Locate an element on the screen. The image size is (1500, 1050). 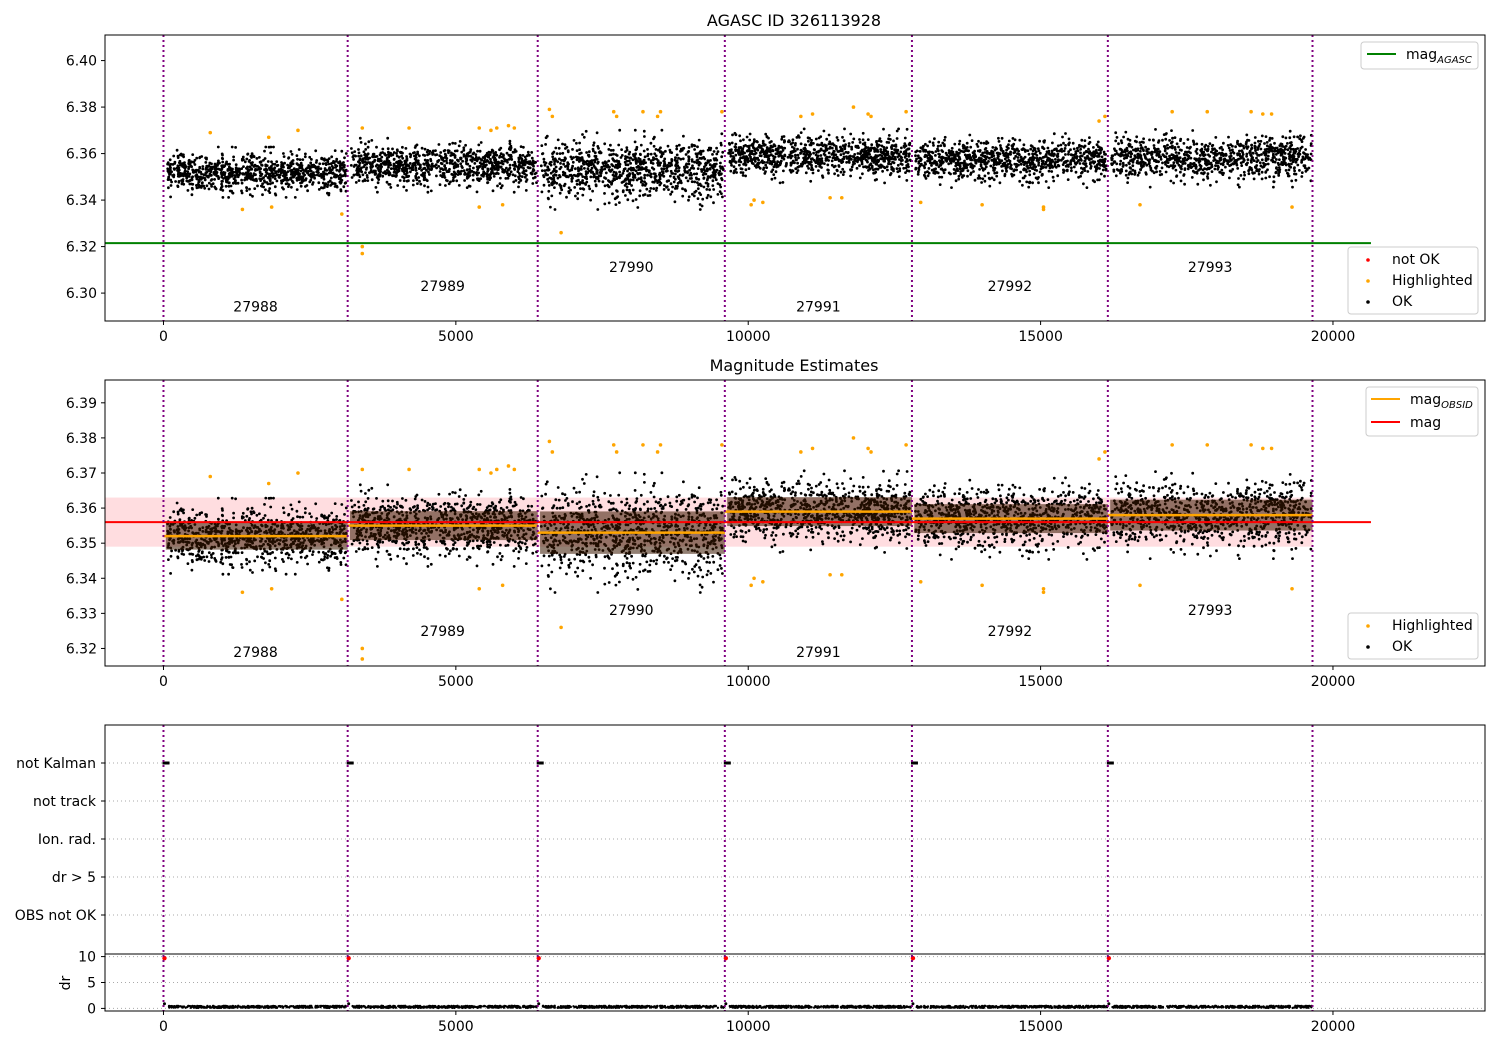
flag-row-label: not Kalman is located at coordinates (56, 764).